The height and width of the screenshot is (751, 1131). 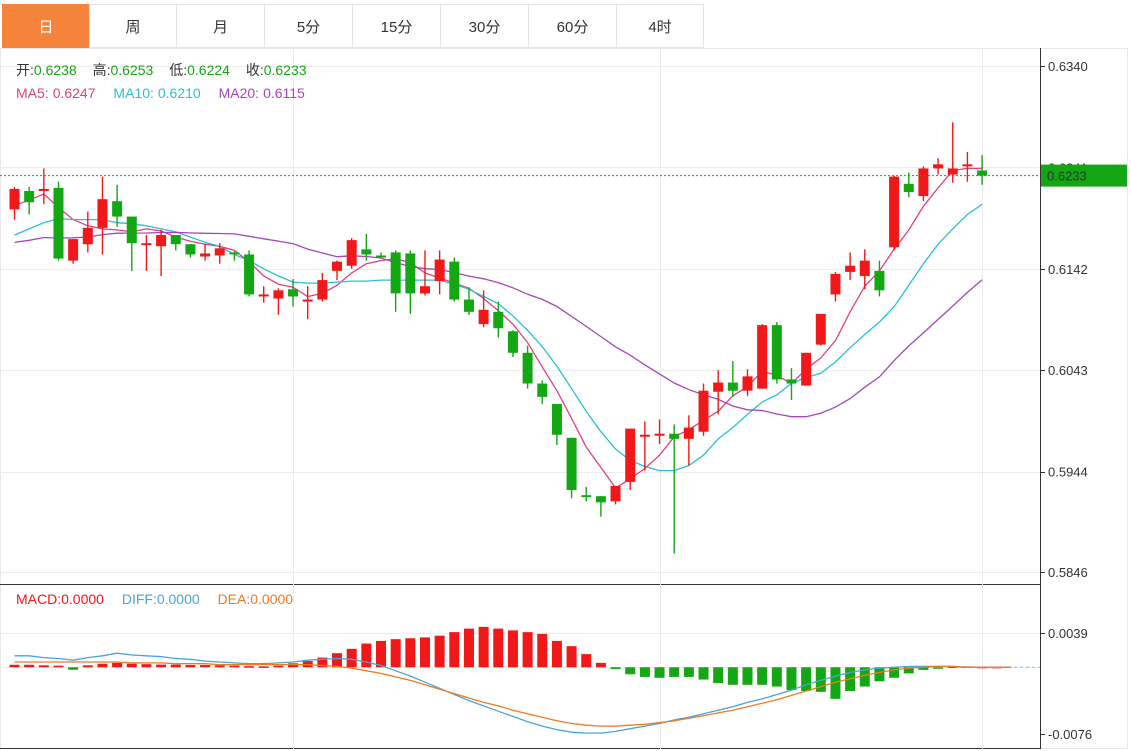 I want to click on open-label: 开:, so click(x=25, y=70).